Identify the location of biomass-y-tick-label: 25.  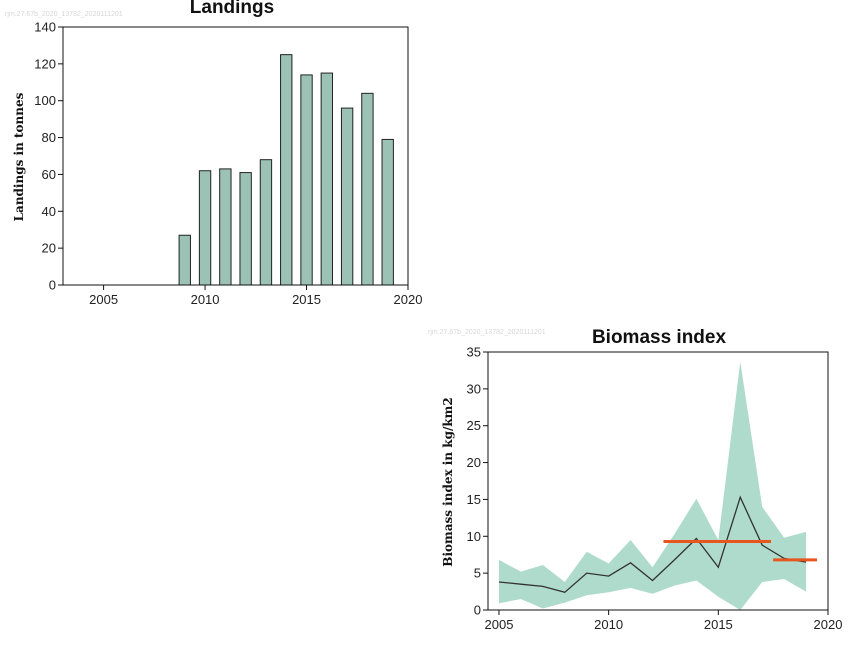
(474, 425).